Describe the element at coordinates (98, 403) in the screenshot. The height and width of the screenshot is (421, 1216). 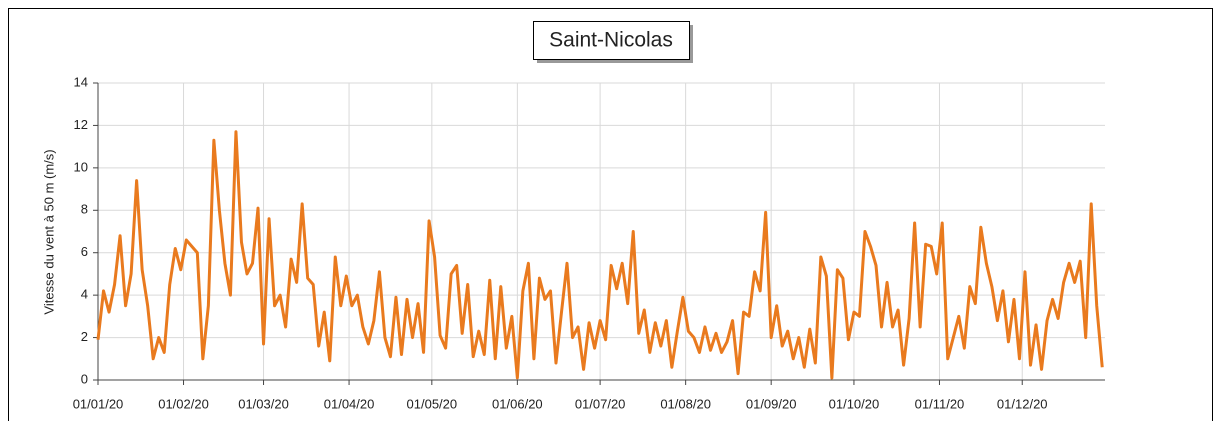
I see `x-tick-label: 01/01/20` at that location.